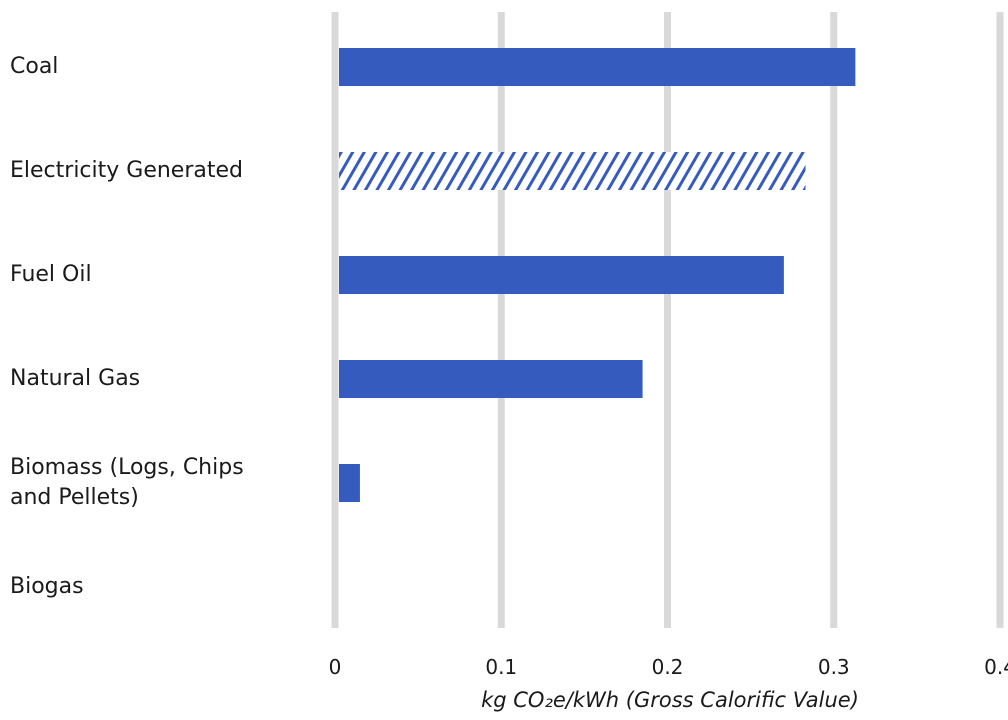 This screenshot has height=720, width=1008. What do you see at coordinates (51, 274) in the screenshot?
I see `category-label: Fuel Oil` at bounding box center [51, 274].